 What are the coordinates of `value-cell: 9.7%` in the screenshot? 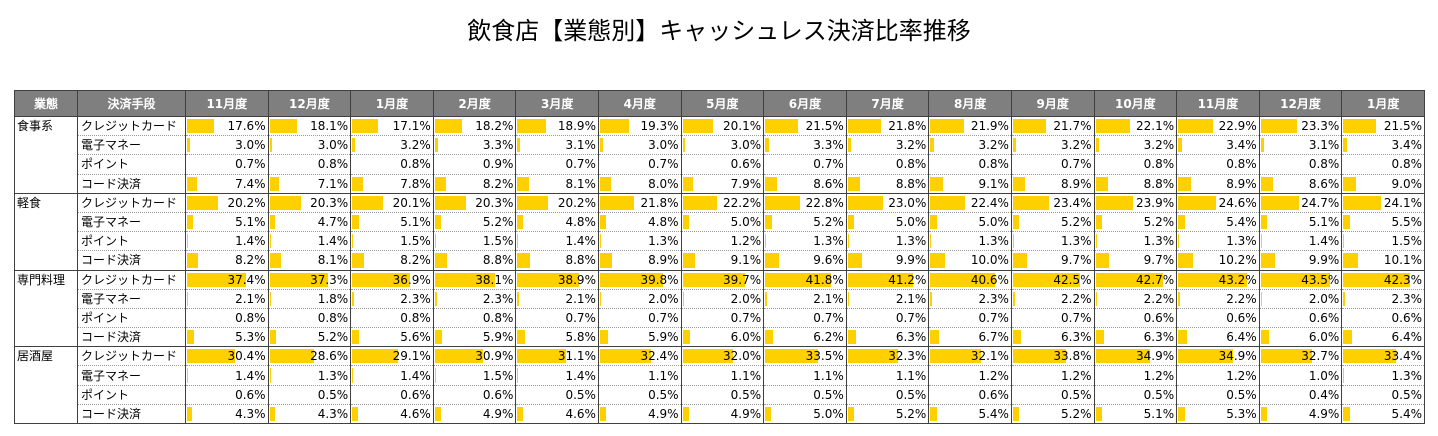 It's located at (1052, 260).